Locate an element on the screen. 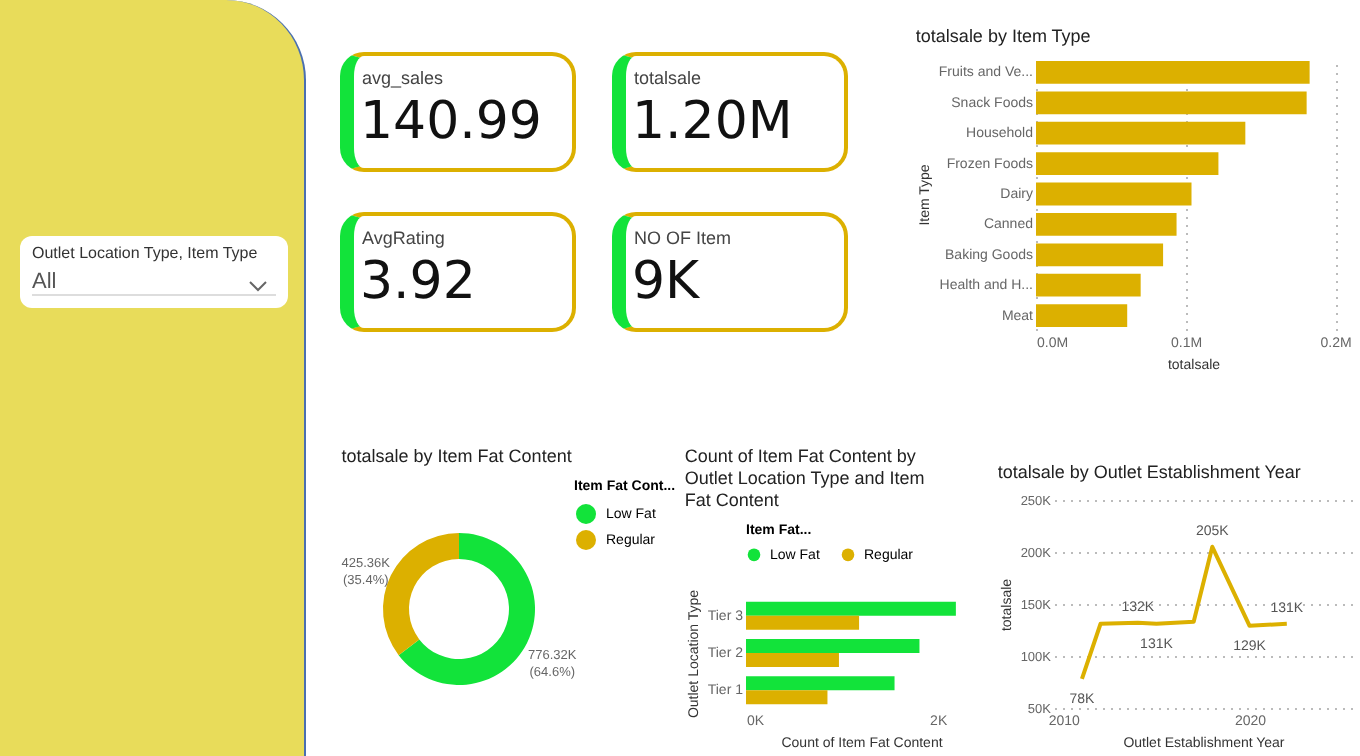  chart-title: totalsale by Item Fat Content is located at coordinates (457, 456).